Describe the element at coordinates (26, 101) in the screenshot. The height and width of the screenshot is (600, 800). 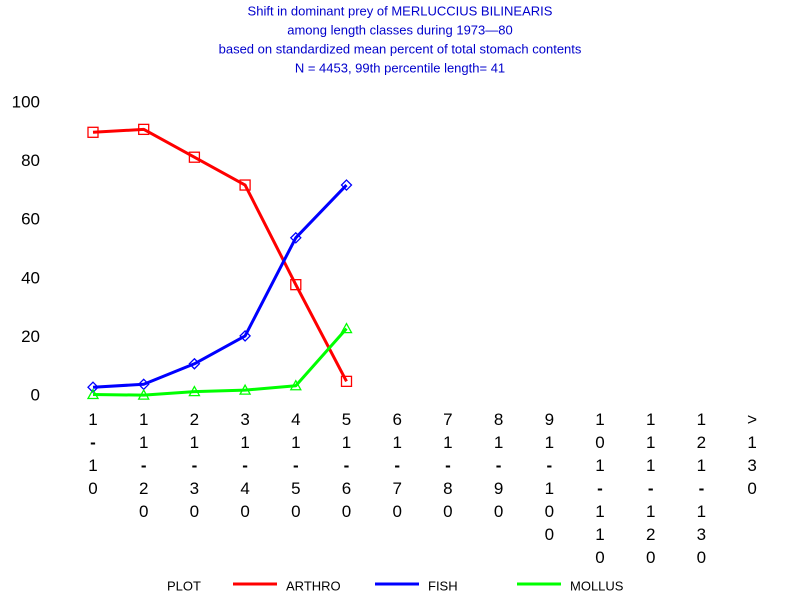
I see `y-tick-label: 100` at that location.